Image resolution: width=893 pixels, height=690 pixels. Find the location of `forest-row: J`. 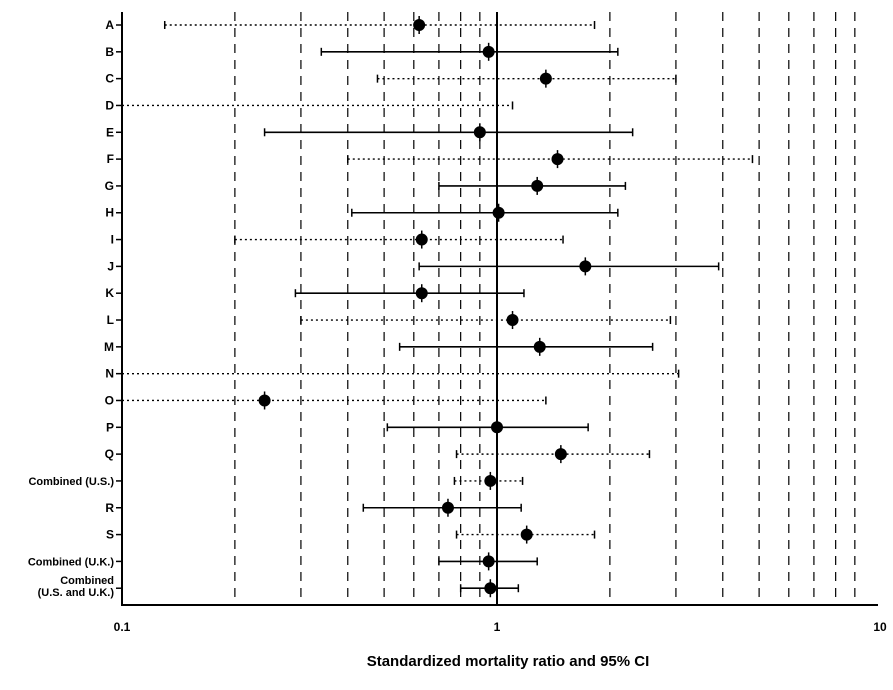

forest-row: J is located at coordinates (413, 266).